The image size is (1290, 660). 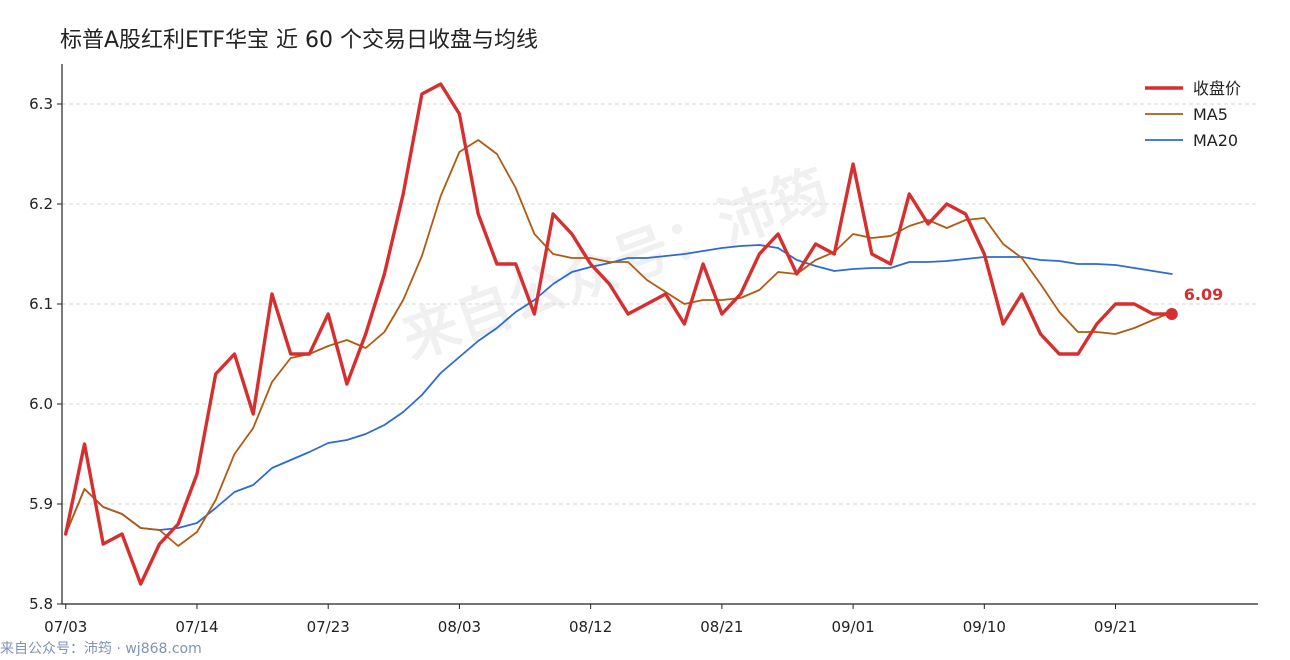 I want to click on x-tick-label: 07/03, so click(x=65, y=627).